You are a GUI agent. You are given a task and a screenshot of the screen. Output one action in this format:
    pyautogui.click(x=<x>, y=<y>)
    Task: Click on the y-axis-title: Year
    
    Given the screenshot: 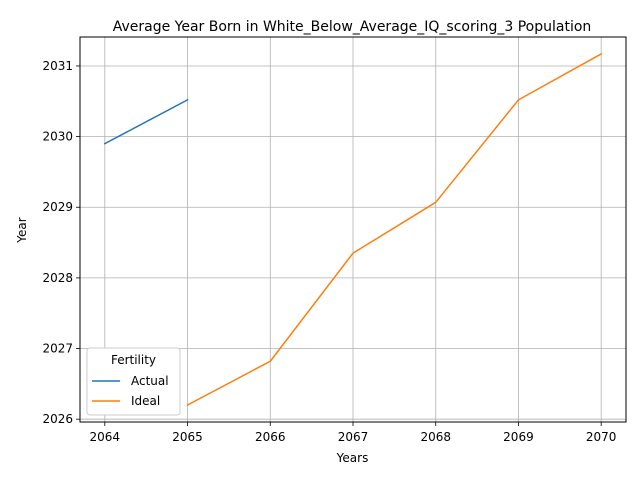 What is the action you would take?
    pyautogui.click(x=22, y=230)
    